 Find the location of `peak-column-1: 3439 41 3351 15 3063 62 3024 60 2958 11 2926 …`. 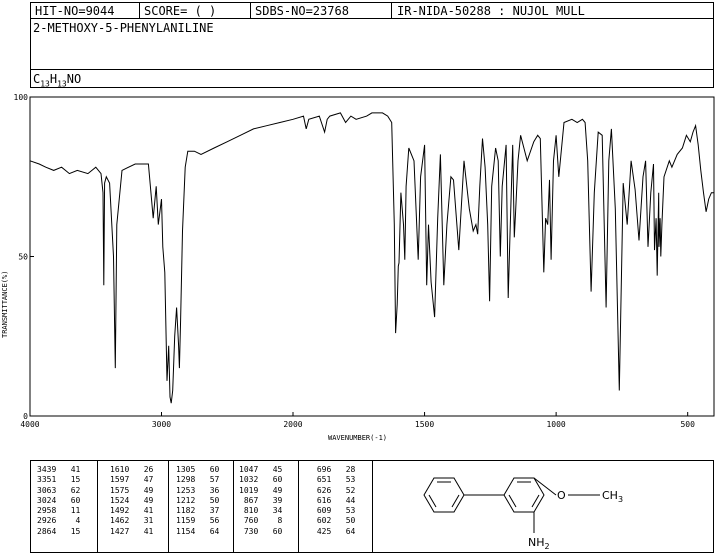

peak-column-1: 3439 41 3351 15 3063 62 3024 60 2958 11 2926 … is located at coordinates (58, 501).